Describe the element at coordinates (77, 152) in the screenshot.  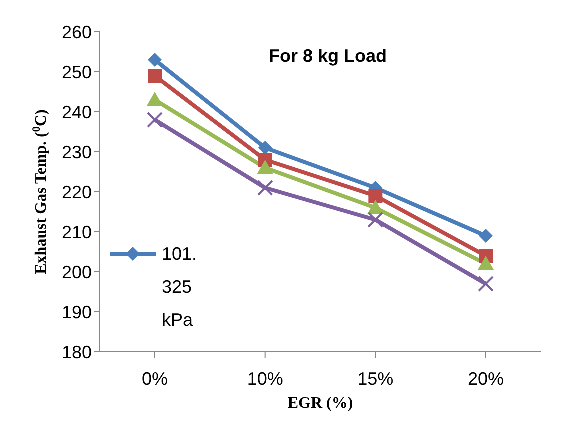
I see `y-tick-label: 230` at that location.